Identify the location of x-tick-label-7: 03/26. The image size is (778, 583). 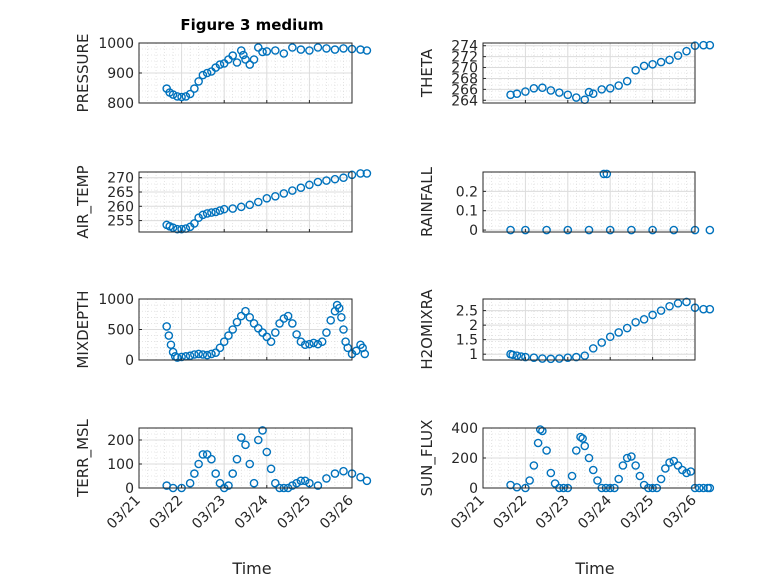
(680, 512).